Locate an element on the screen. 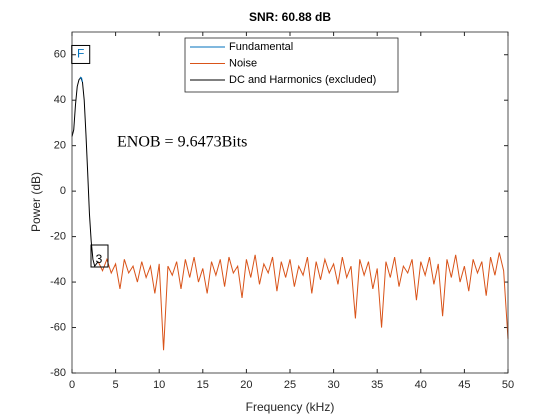  x-tick-label: 50 is located at coordinates (508, 385).